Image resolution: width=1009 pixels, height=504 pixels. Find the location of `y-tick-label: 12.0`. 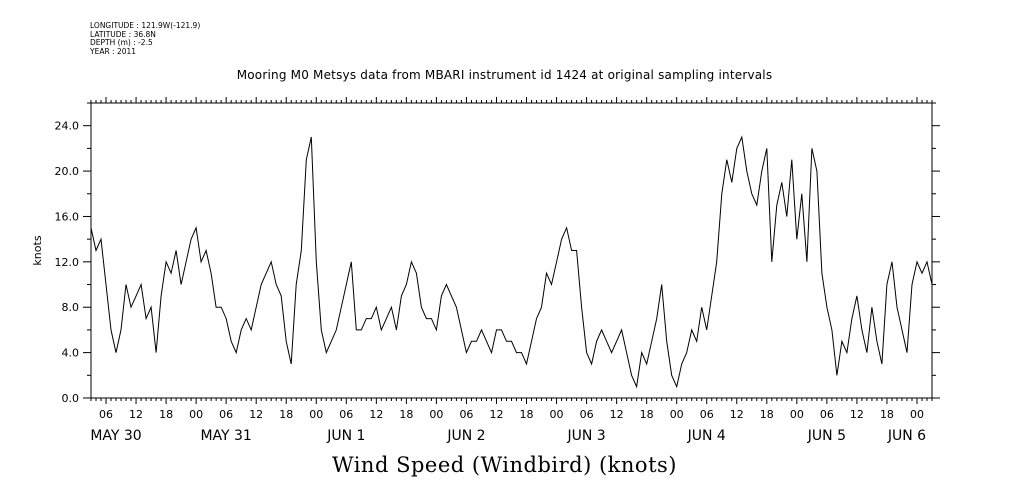

y-tick-label: 12.0 is located at coordinates (67, 262).